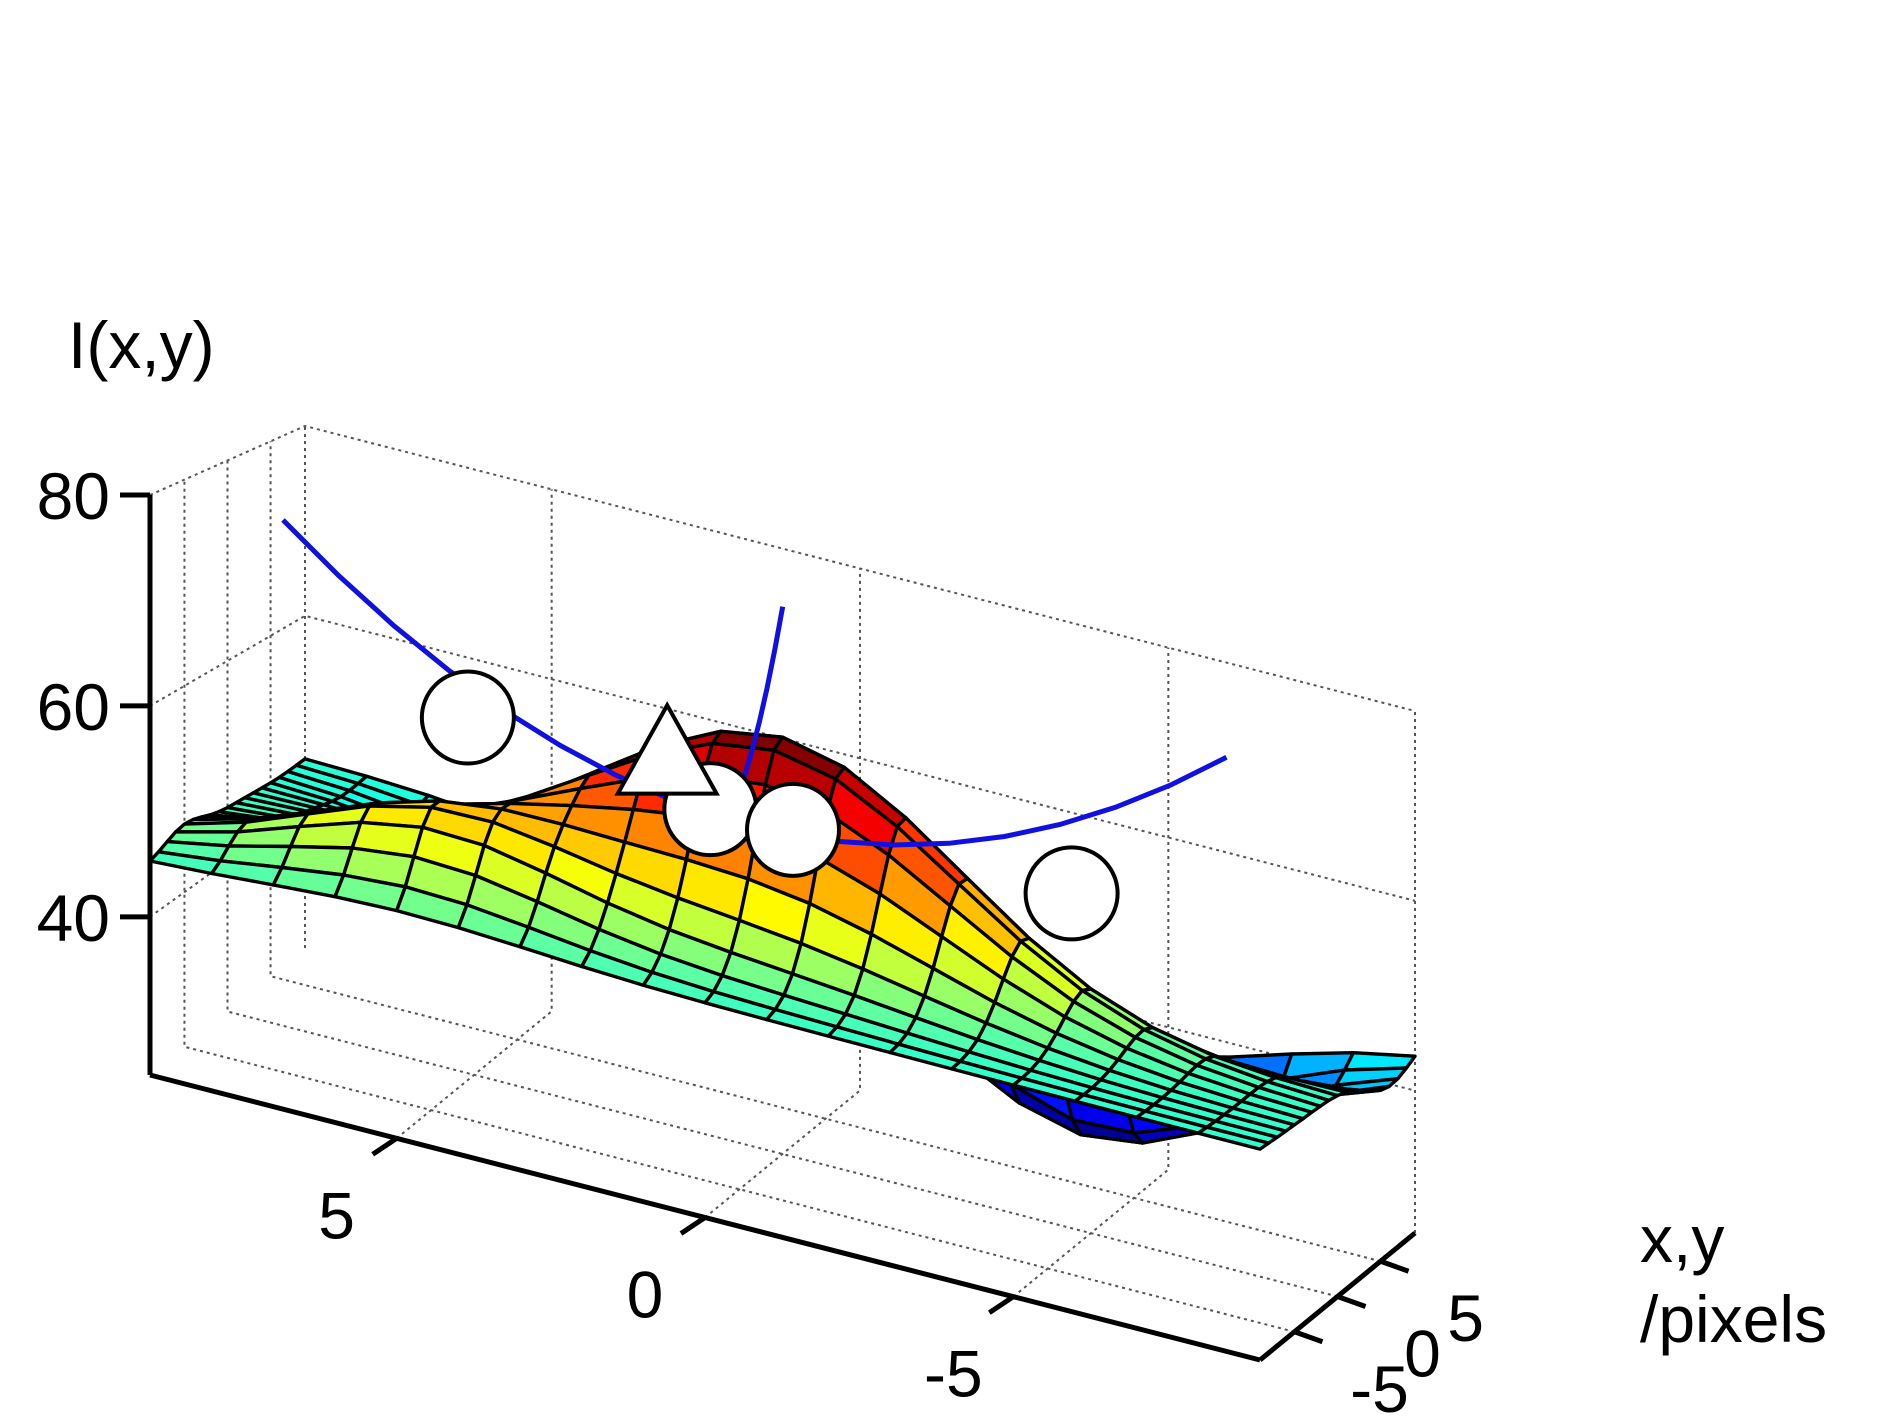  What do you see at coordinates (1379, 1385) in the screenshot?
I see `y-tick-label-0: -5` at bounding box center [1379, 1385].